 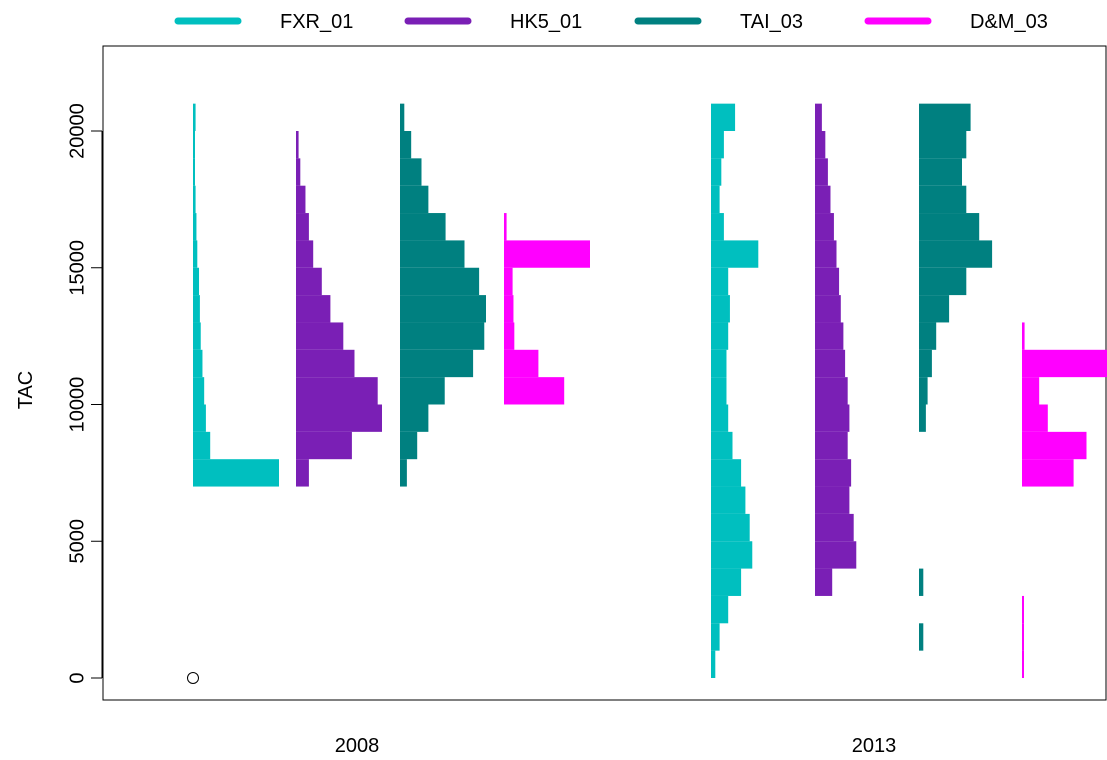 I want to click on y-tick-label: 0, so click(x=77, y=677).